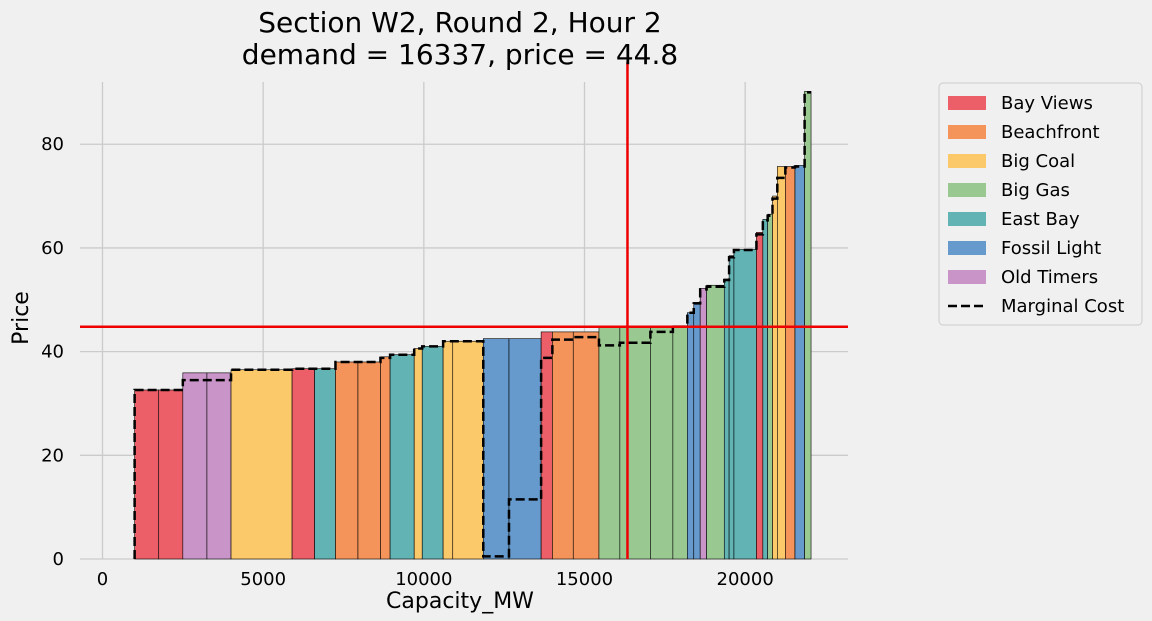  What do you see at coordinates (584, 579) in the screenshot?
I see `x-tick-label: 15000` at bounding box center [584, 579].